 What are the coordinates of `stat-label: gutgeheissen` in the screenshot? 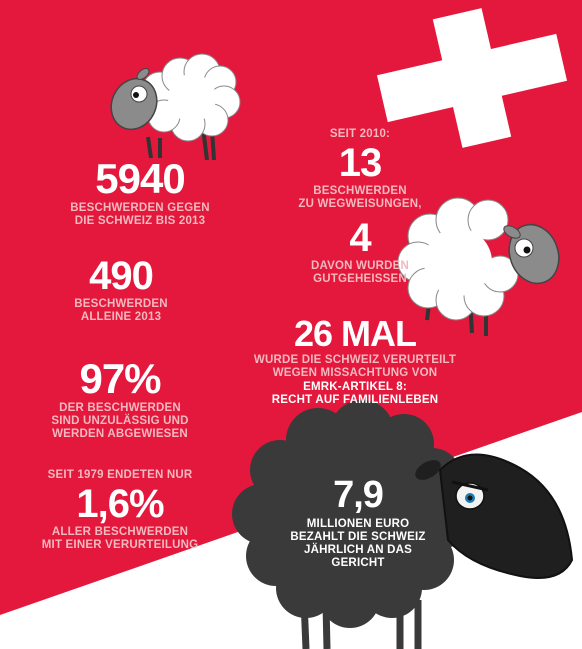 It's located at (360, 279).